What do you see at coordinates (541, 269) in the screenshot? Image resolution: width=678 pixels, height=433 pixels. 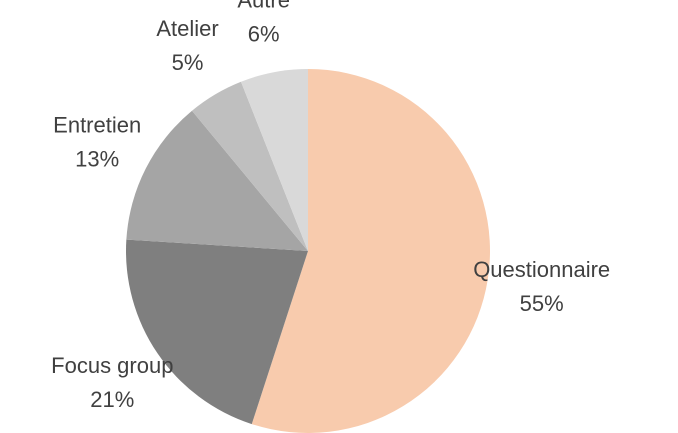 I see `slice-label: Questionnaire` at bounding box center [541, 269].